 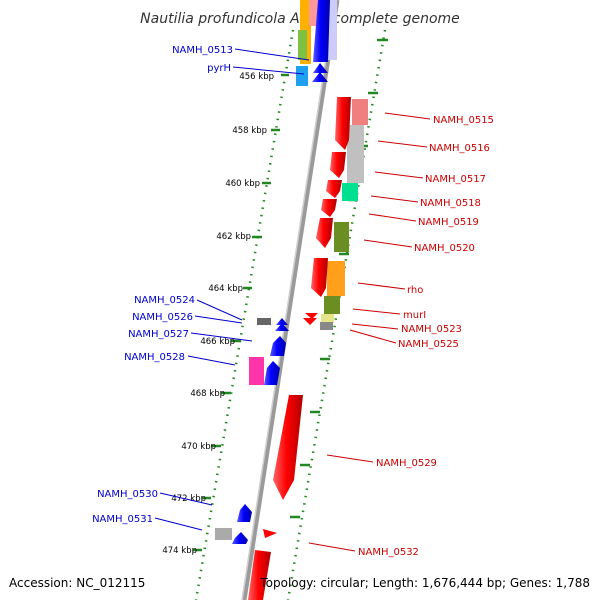 I want to click on label-namh-0526: NAMH_0526, so click(x=162, y=317).